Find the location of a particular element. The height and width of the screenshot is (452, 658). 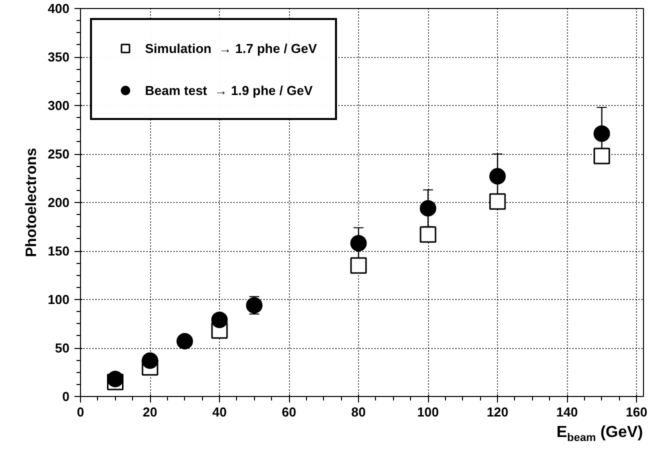

x-tick-label: 80 is located at coordinates (358, 412).